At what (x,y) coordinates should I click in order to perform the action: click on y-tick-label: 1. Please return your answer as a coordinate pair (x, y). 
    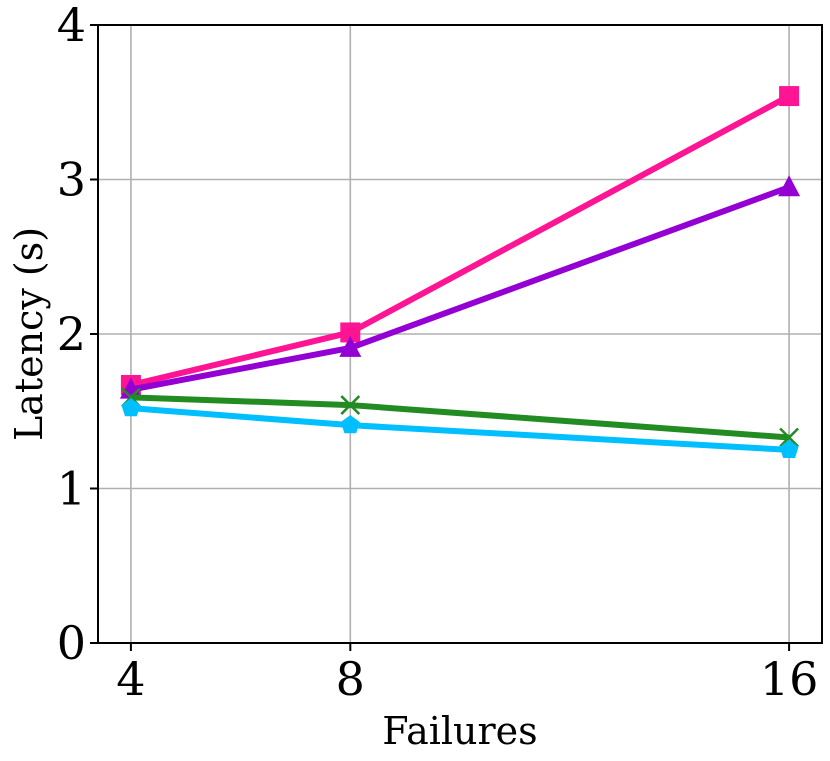
    Looking at the image, I should click on (71, 489).